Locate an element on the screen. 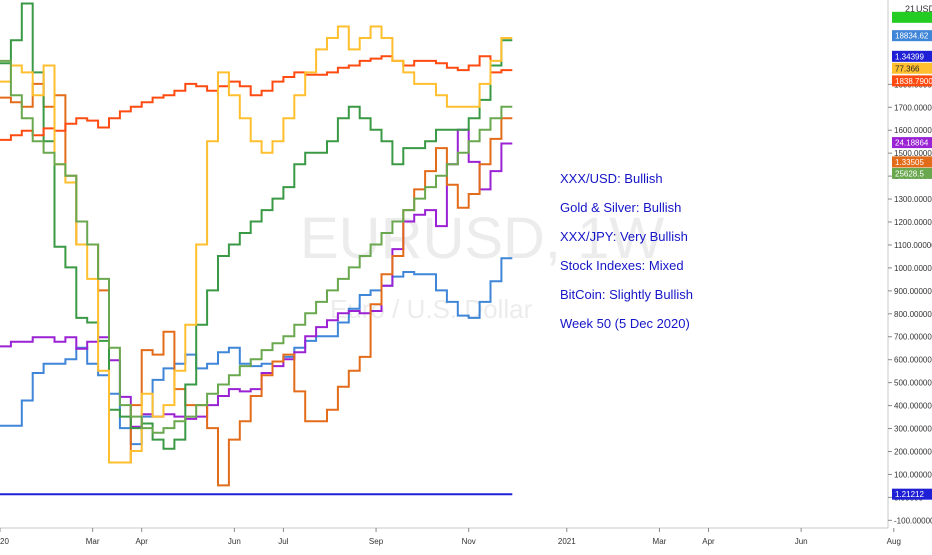 Image resolution: width=932 pixels, height=555 pixels. price-tag-label: 1.21212 is located at coordinates (909, 494).